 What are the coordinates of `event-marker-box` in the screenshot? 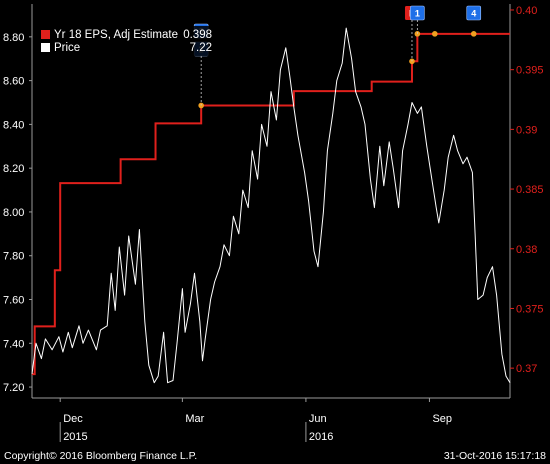 It's located at (474, 13).